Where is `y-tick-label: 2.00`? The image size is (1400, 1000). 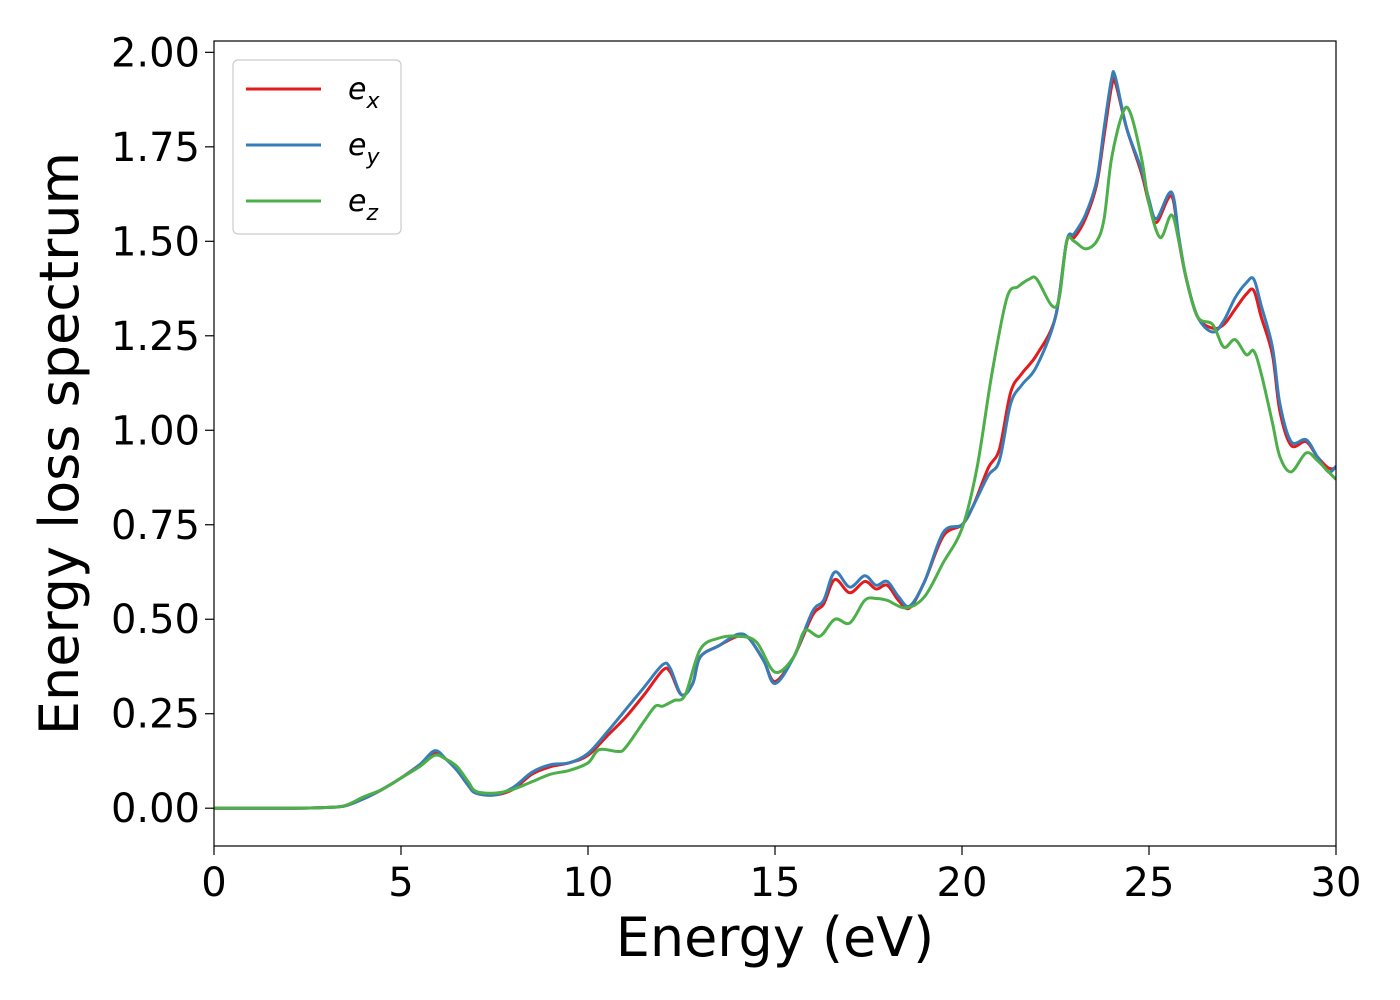
y-tick-label: 2.00 is located at coordinates (155, 53).